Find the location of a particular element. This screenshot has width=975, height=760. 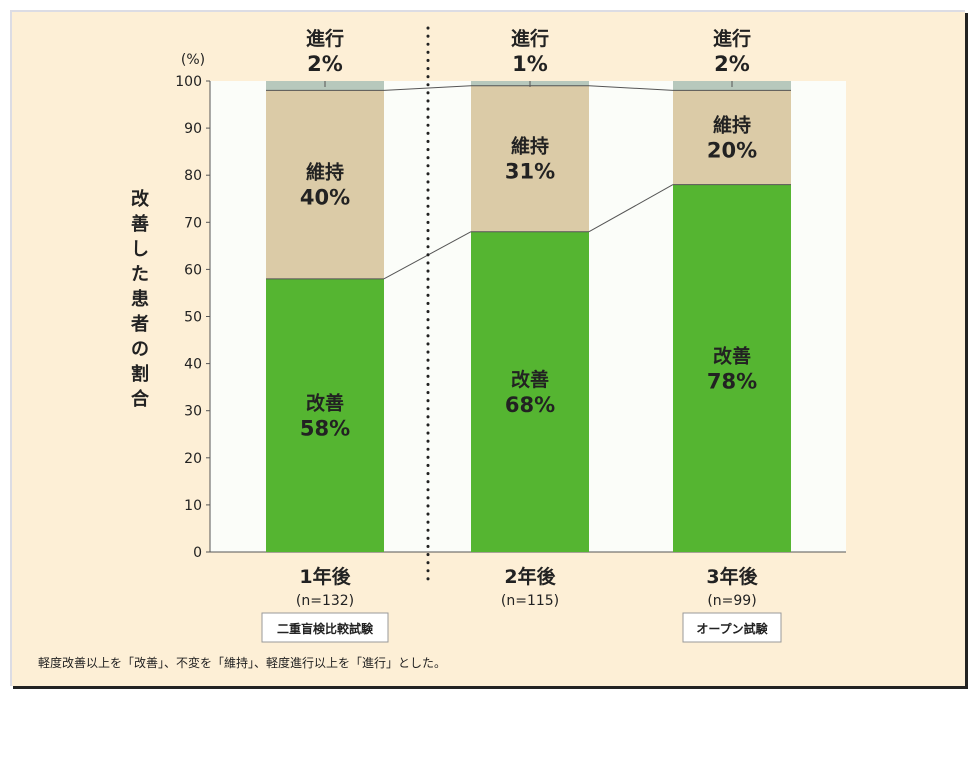

segment-value-label: 78% is located at coordinates (732, 381).